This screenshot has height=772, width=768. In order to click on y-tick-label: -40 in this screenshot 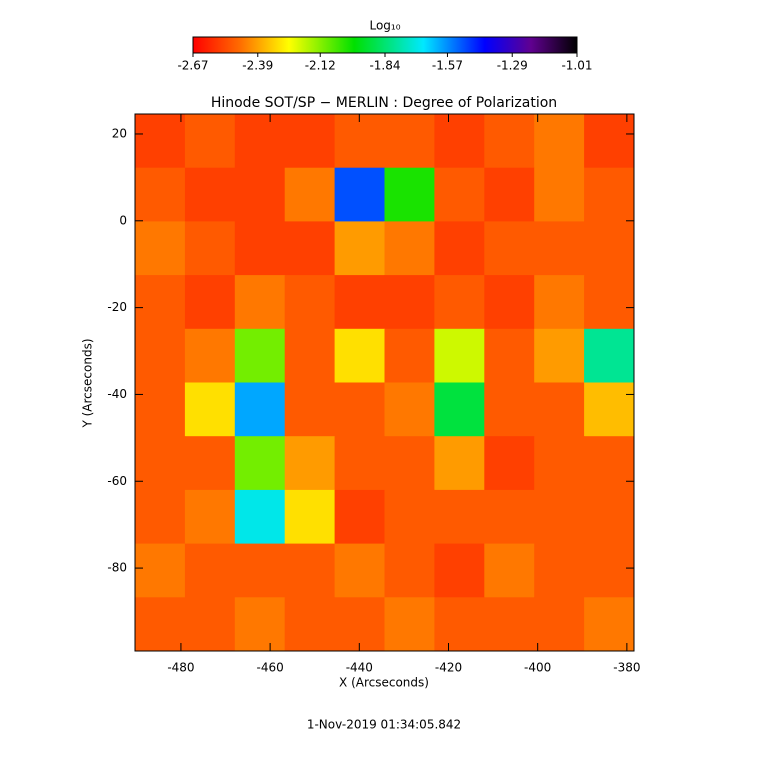, I will do `click(117, 394)`.